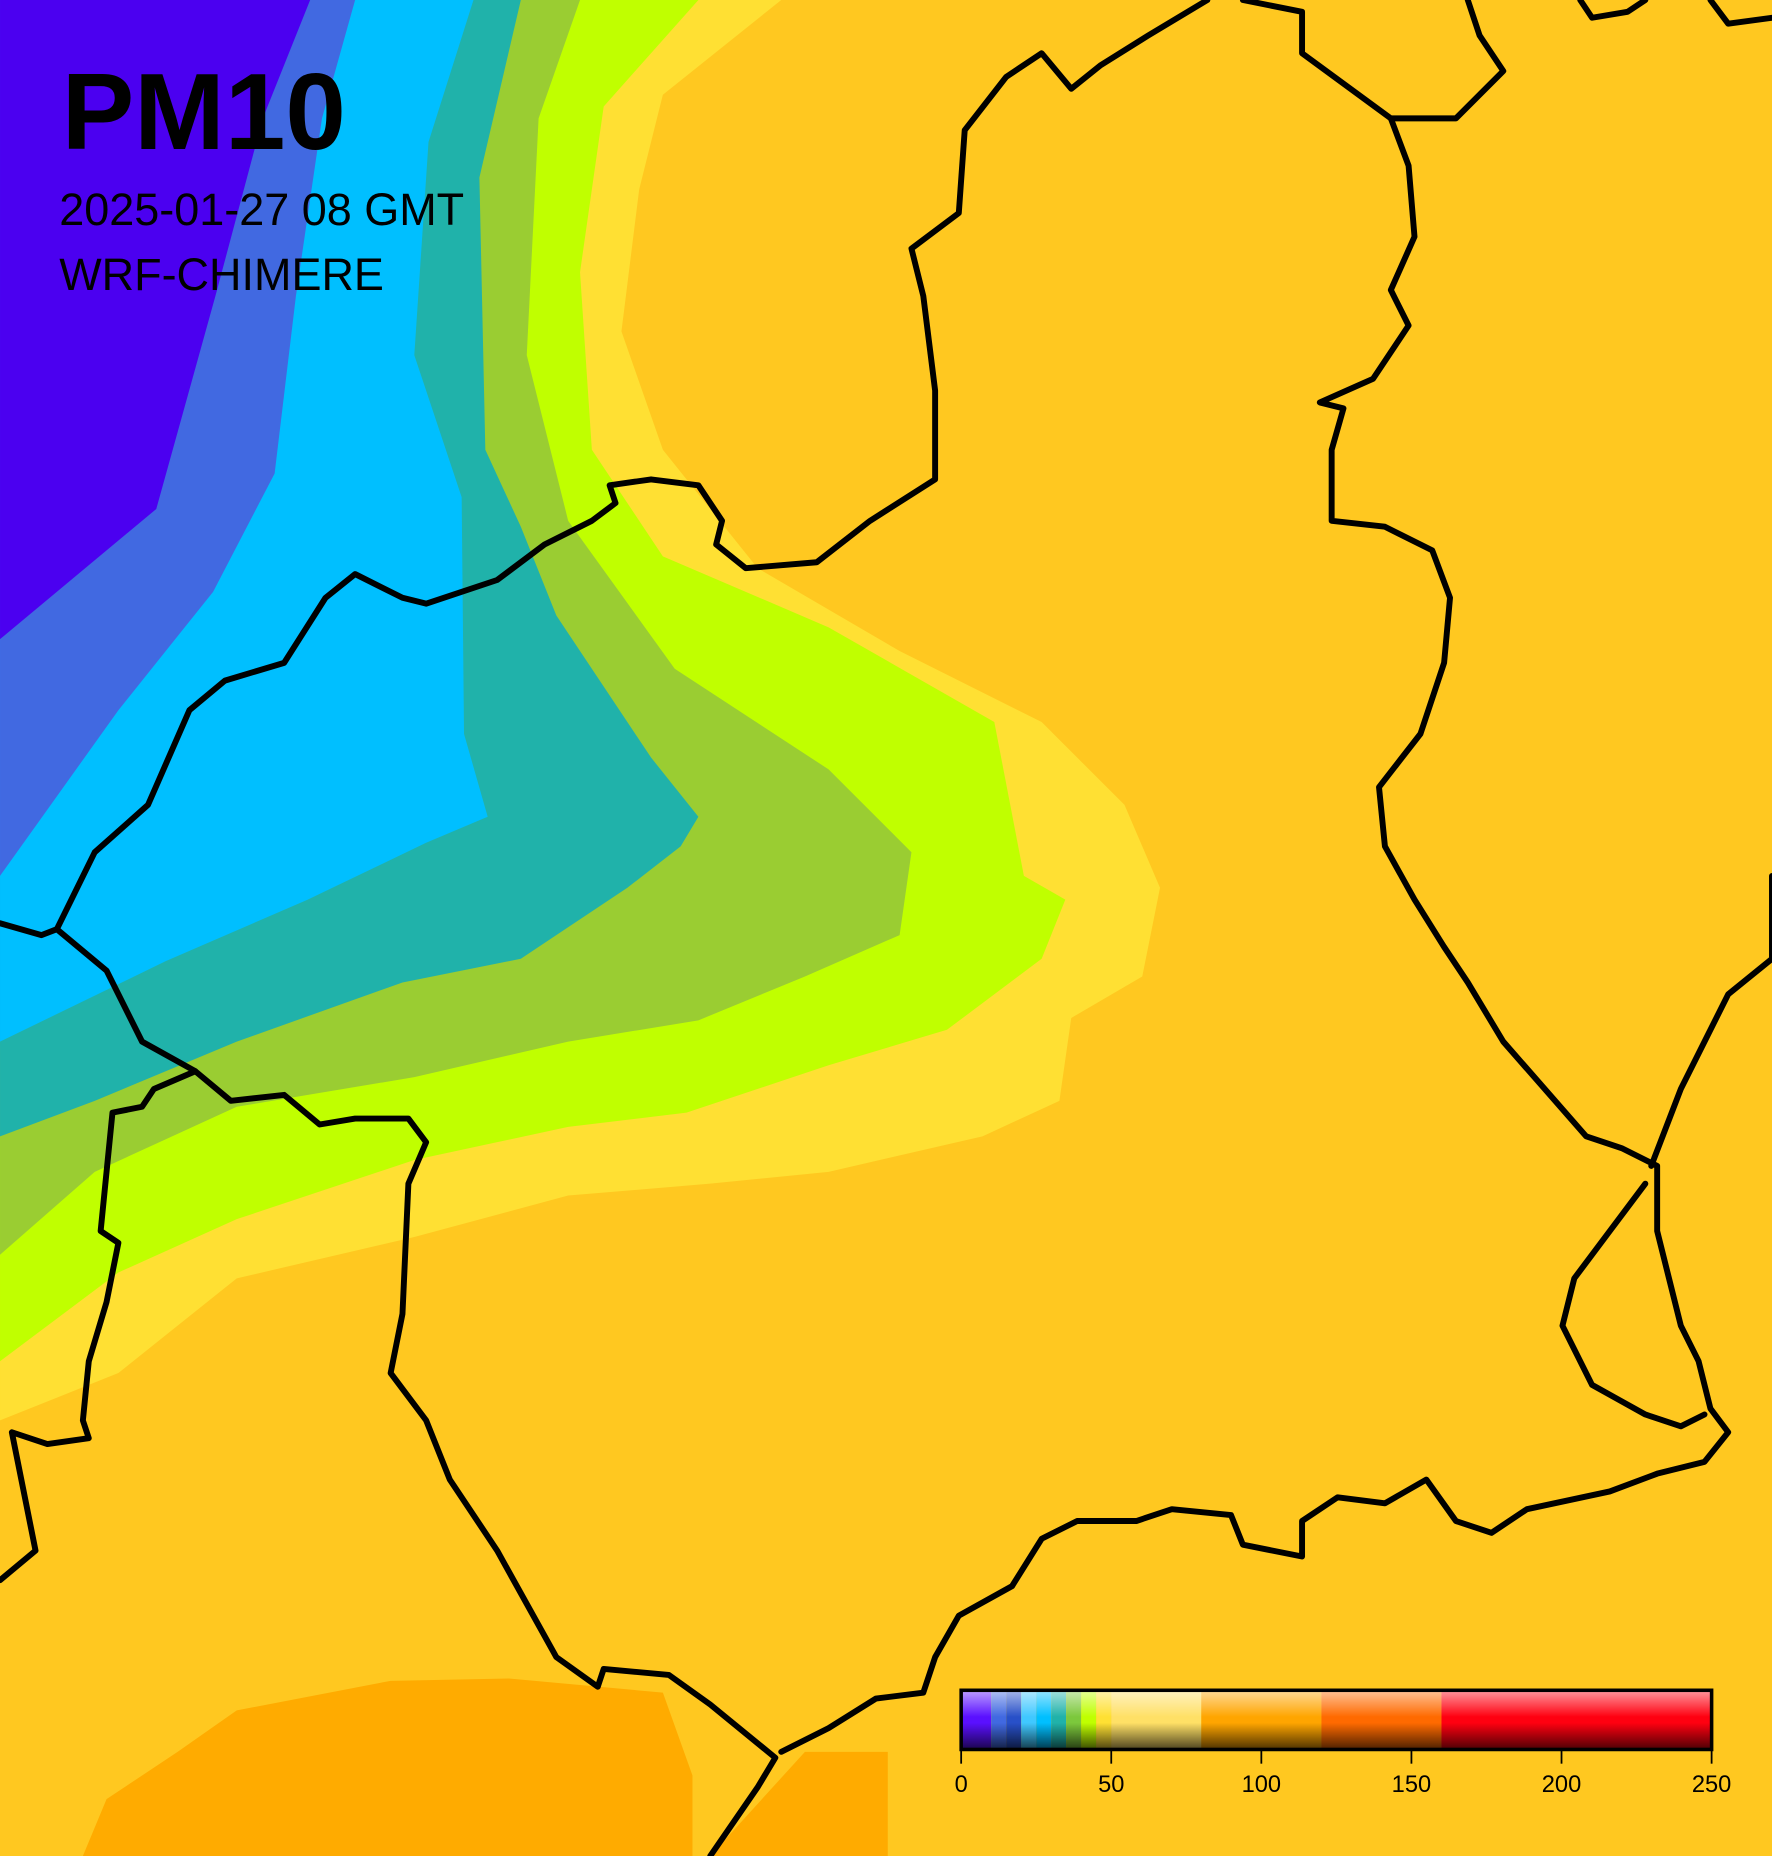  What do you see at coordinates (1411, 1785) in the screenshot?
I see `colorbar-tick-label: 150` at bounding box center [1411, 1785].